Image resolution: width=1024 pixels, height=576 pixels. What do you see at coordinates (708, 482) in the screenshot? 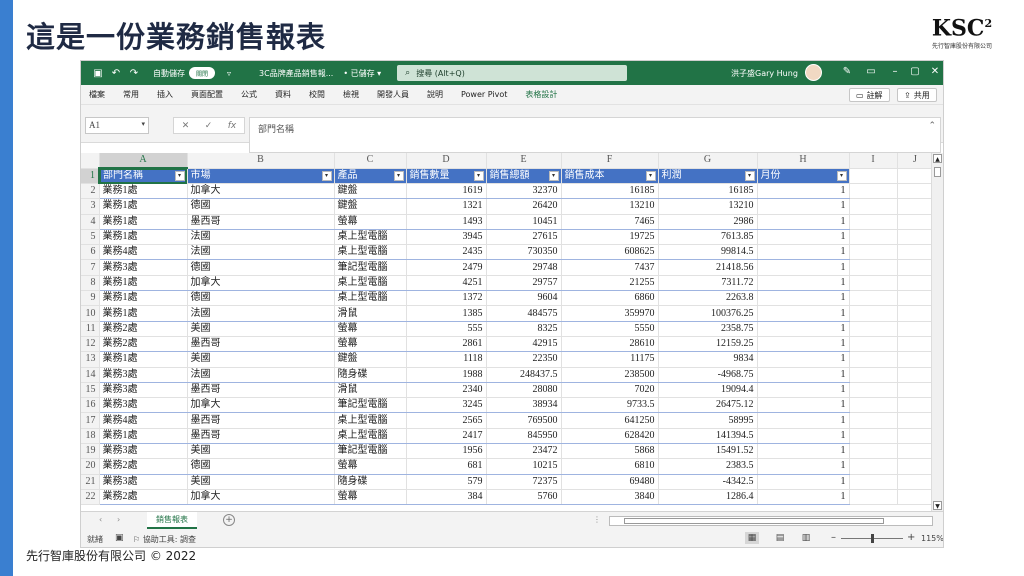
I see `table-cell: -4342.5` at bounding box center [708, 482].